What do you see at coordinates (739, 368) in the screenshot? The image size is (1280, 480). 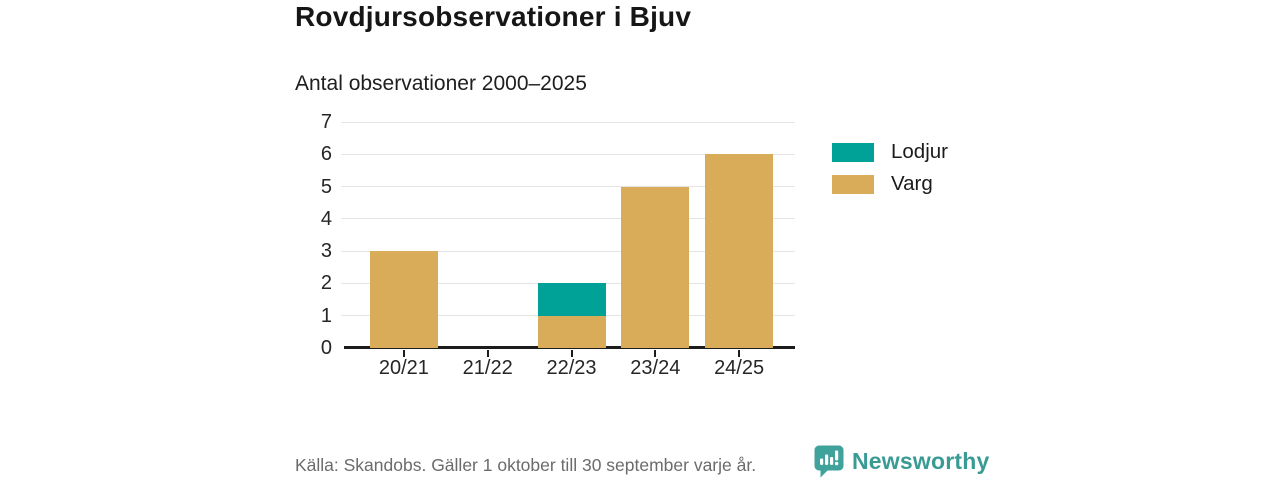 I see `x-axis-tick-label: 24/25` at bounding box center [739, 368].